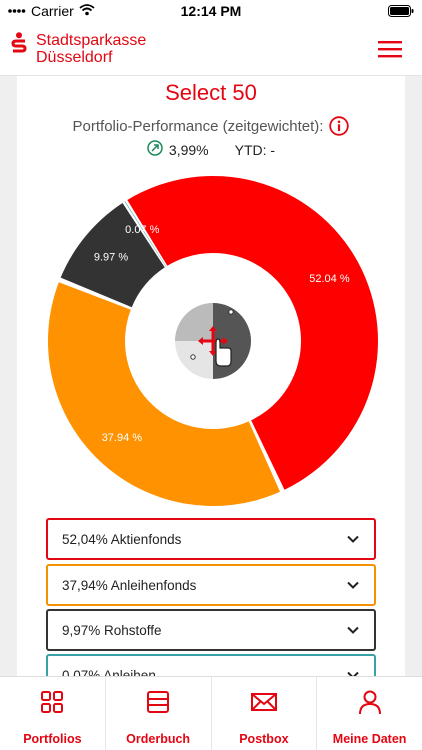 The width and height of the screenshot is (422, 750). Describe the element at coordinates (74, 57) in the screenshot. I see `brand-line-2: Düsseldorf` at that location.